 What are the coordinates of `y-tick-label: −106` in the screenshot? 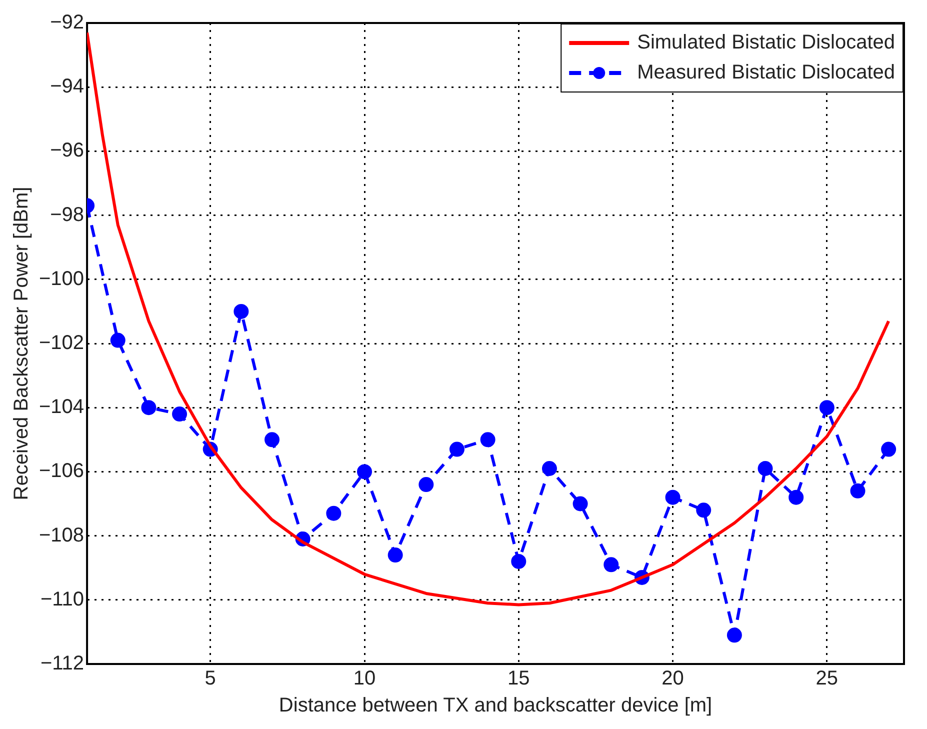 It's located at (61, 471).